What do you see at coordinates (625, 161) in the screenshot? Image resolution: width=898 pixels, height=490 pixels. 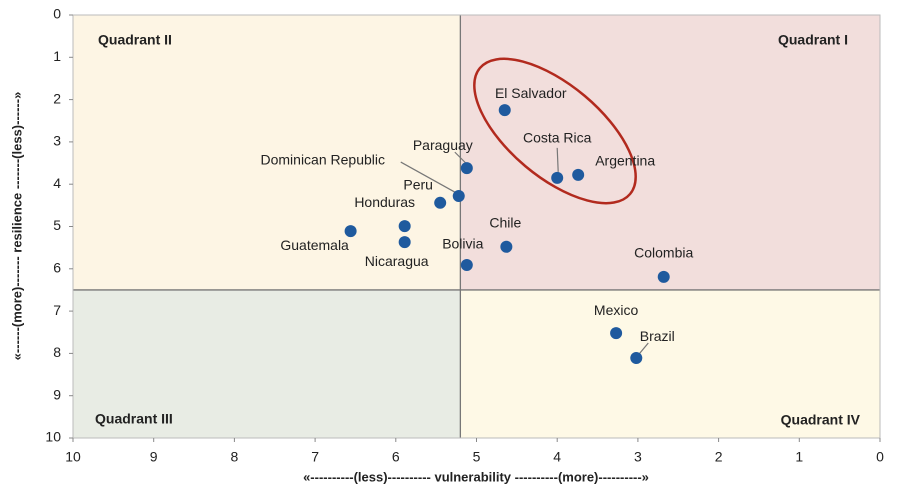 I see `point-label: Argentina` at bounding box center [625, 161].